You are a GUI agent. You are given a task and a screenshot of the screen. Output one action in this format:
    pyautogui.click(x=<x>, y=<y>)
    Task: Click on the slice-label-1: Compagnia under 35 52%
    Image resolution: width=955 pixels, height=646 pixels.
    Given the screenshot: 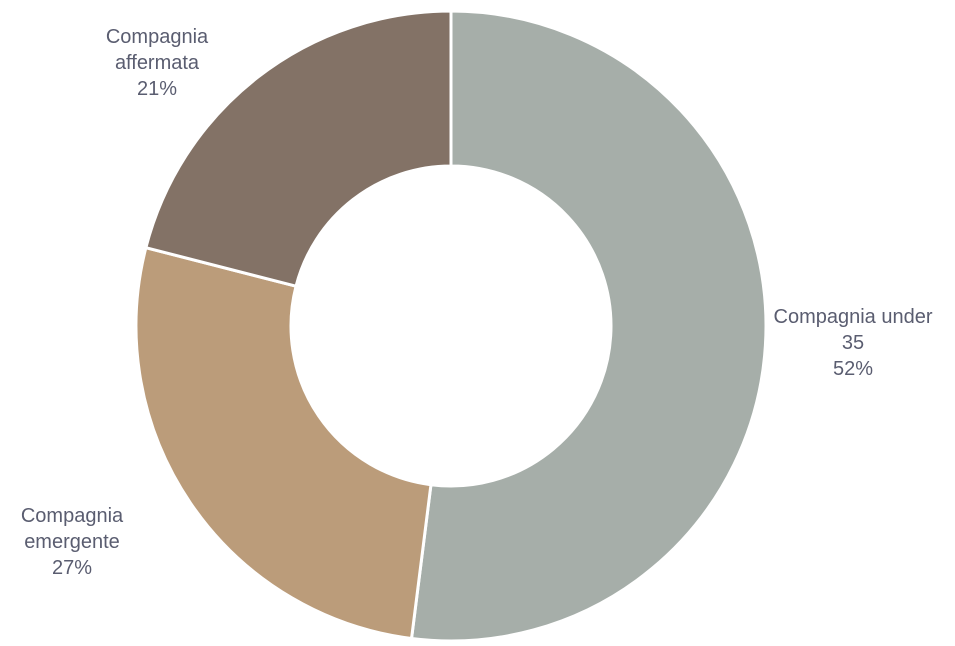 What is the action you would take?
    pyautogui.click(x=853, y=343)
    